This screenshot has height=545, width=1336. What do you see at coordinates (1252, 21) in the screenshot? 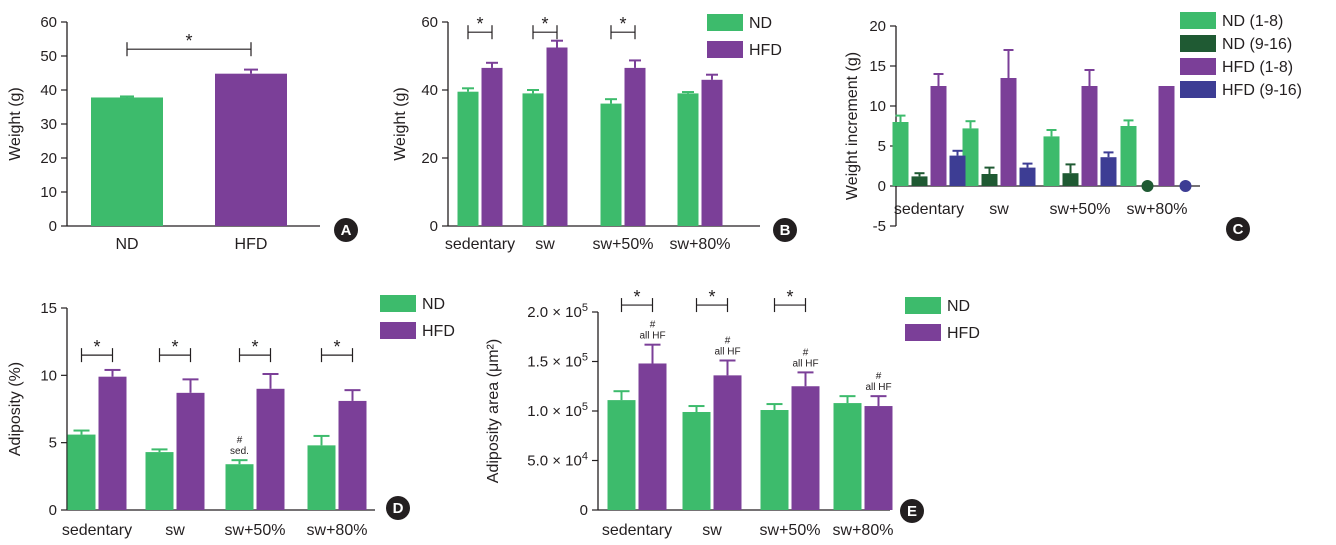
I see `legend-label: ND (1-8)` at bounding box center [1252, 21].